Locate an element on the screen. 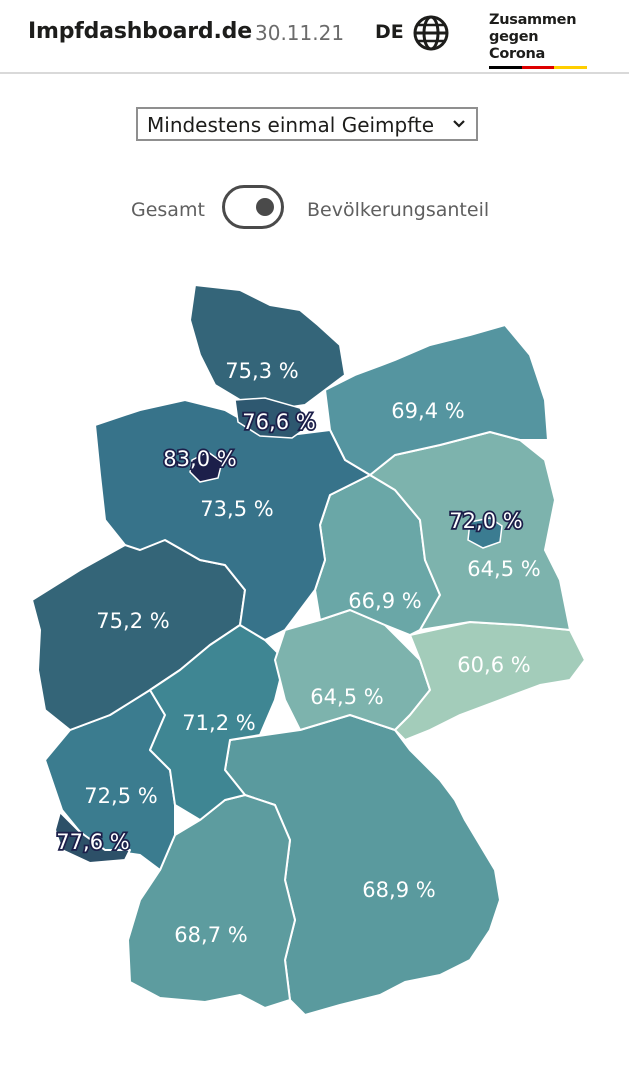 The image size is (629, 1080). flag-gold is located at coordinates (571, 67).